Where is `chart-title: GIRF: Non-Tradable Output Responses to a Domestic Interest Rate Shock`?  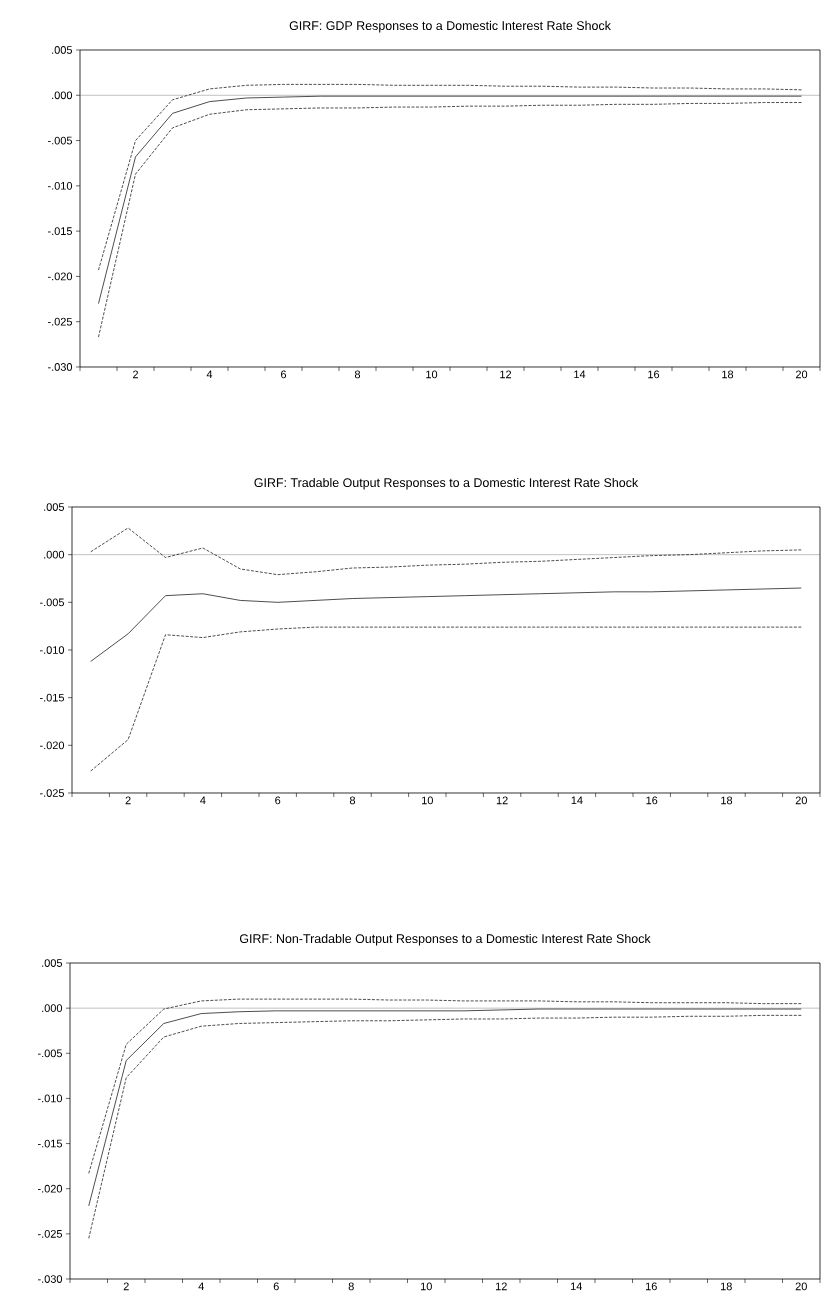
chart-title: GIRF: Non-Tradable Output Responses to a Domestic Interest Rate Shock is located at coordinates (445, 939).